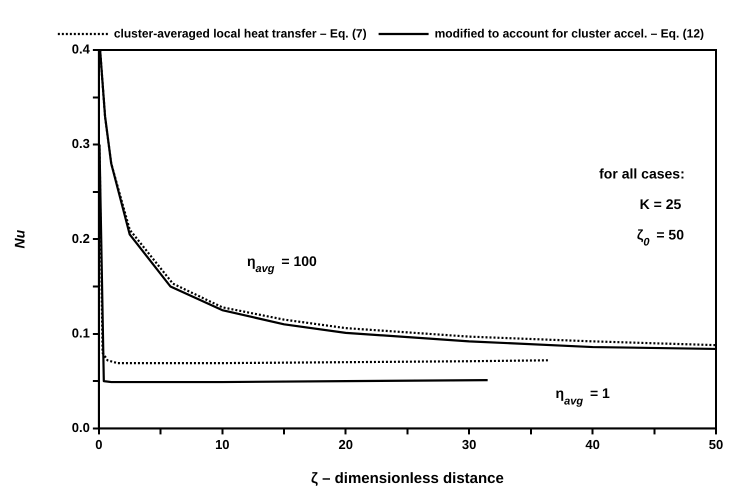  Describe the element at coordinates (81, 238) in the screenshot. I see `y-tick-label: 0.2` at that location.